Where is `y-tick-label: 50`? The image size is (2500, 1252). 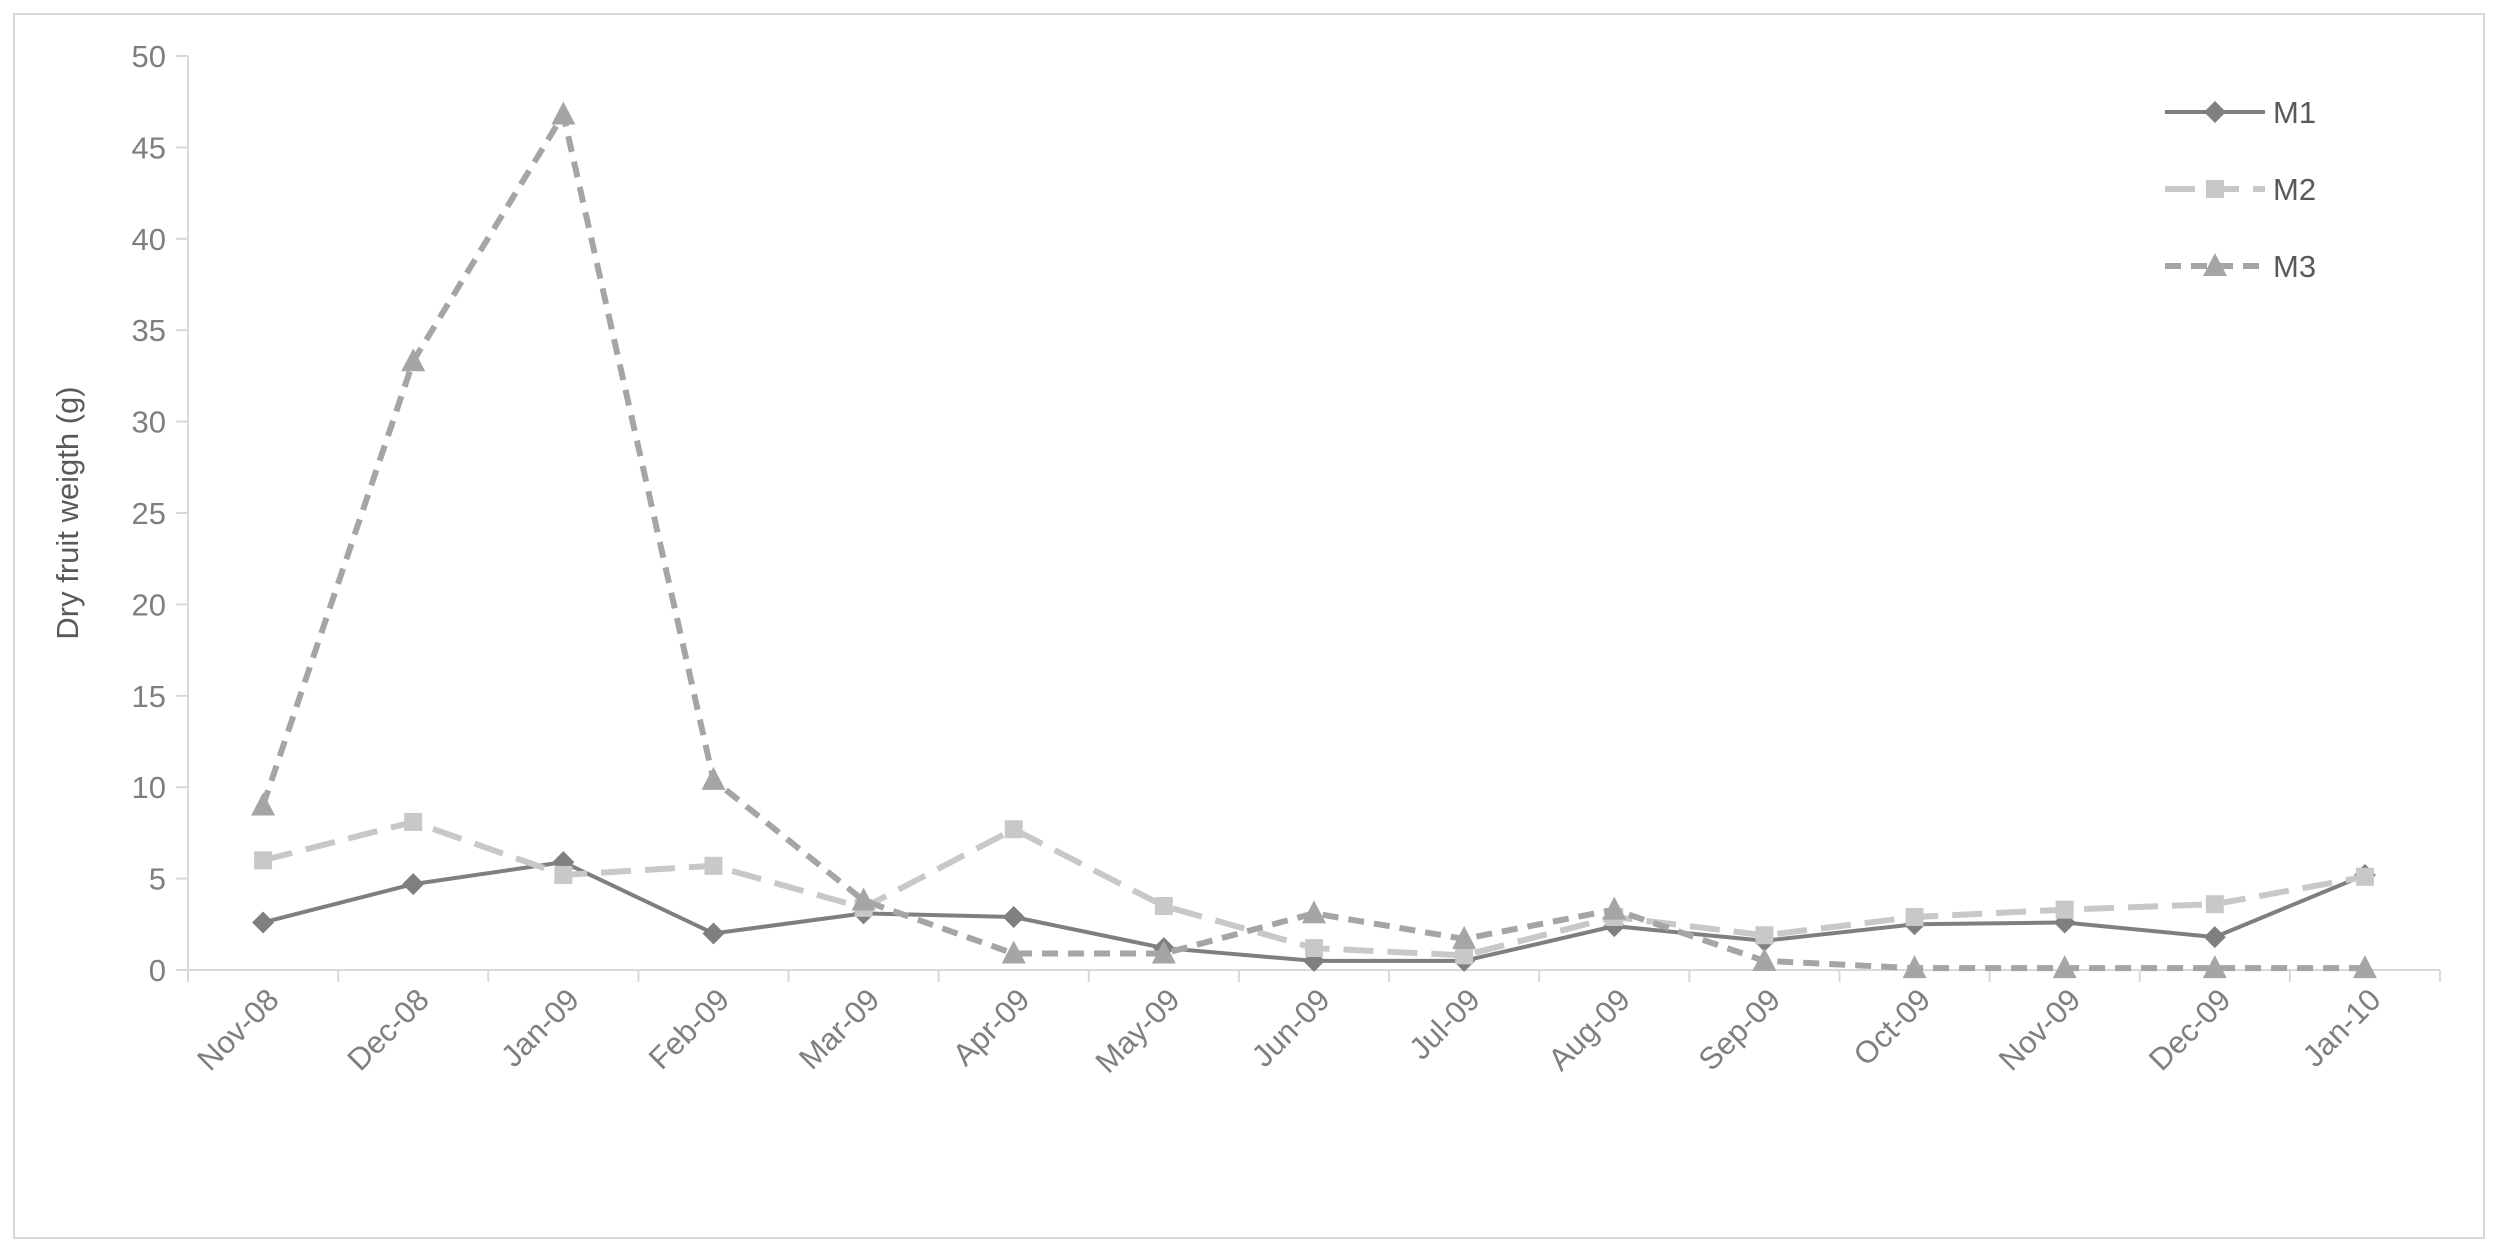 y-tick-label: 50 is located at coordinates (149, 56).